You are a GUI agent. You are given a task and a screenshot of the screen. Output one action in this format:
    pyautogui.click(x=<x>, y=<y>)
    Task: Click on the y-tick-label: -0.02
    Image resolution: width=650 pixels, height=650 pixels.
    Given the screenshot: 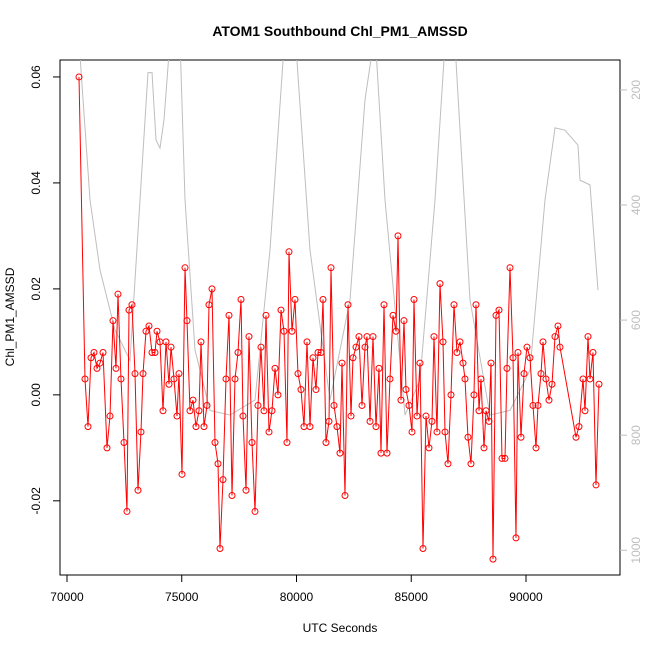 What is the action you would take?
    pyautogui.click(x=36, y=501)
    